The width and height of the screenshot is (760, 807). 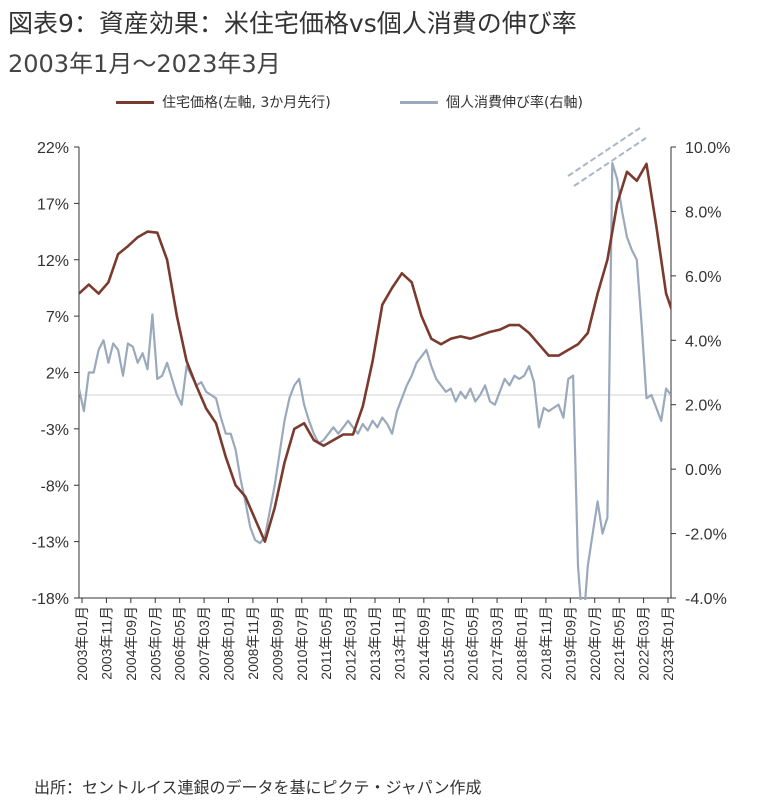 I want to click on y-left-tick-label: -18%, so click(x=50, y=599).